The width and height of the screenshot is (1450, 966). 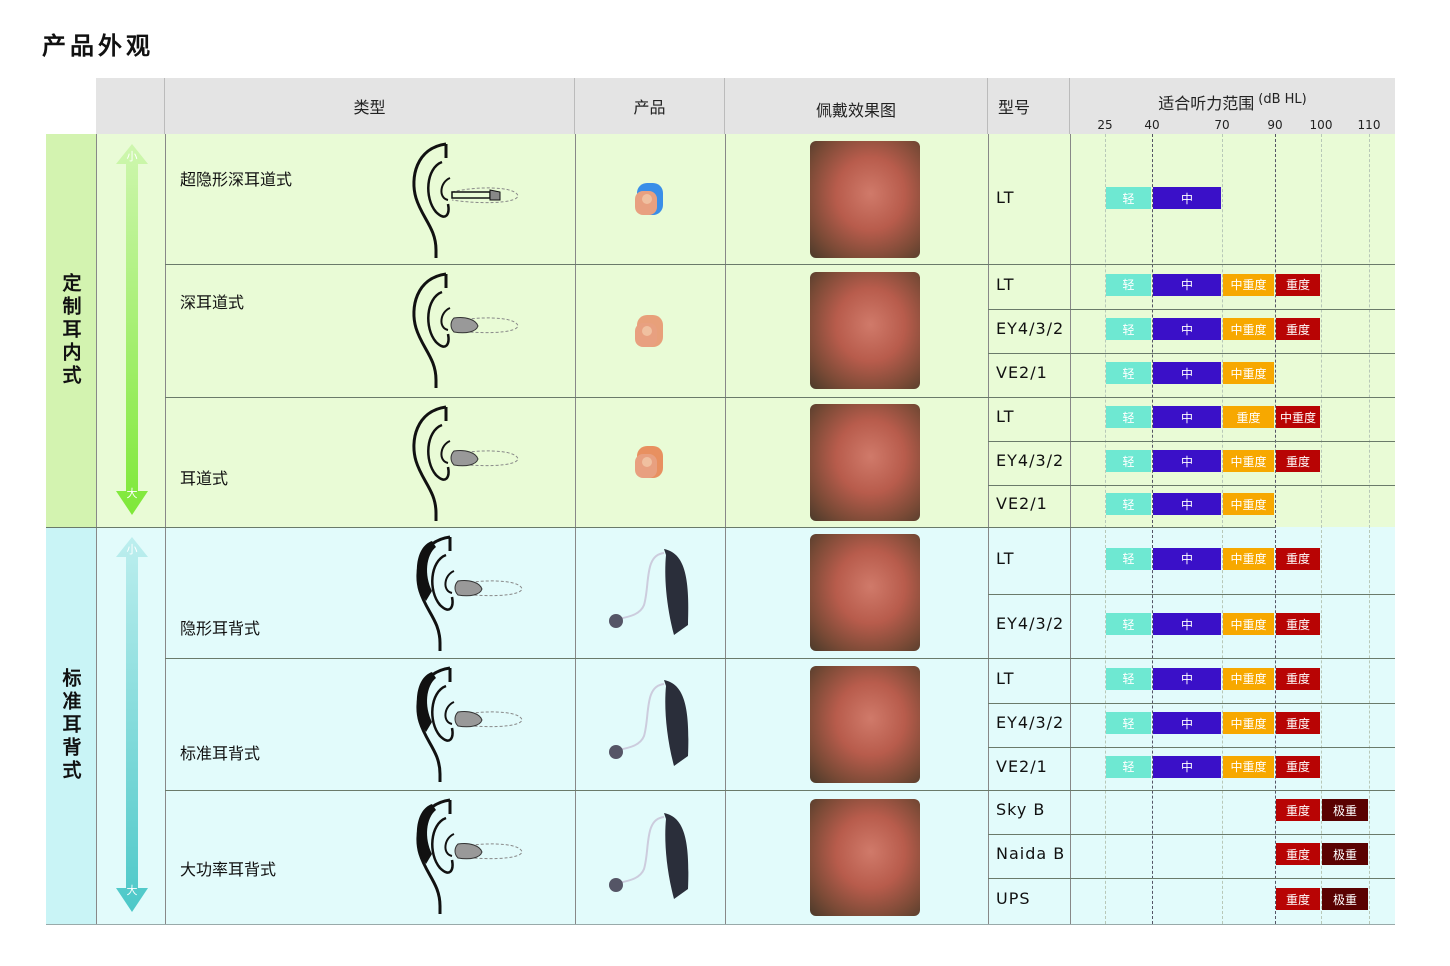 What do you see at coordinates (132, 724) in the screenshot?
I see `size-arrow-icon` at bounding box center [132, 724].